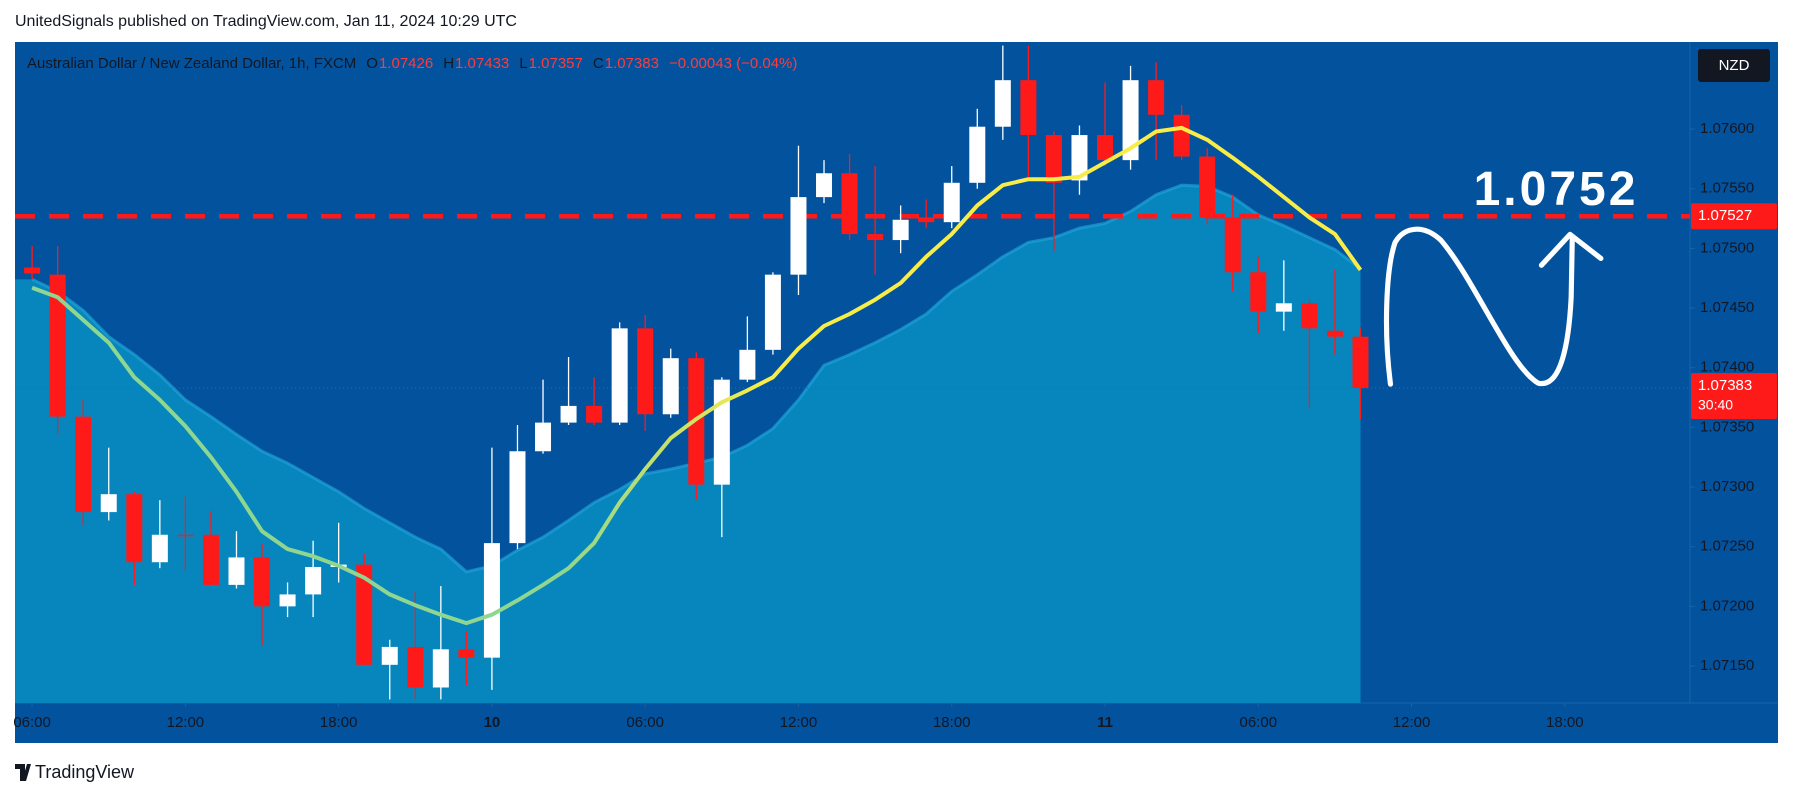 The width and height of the screenshot is (1793, 798). Describe the element at coordinates (1479, 306) in the screenshot. I see `arrow-curve` at that location.